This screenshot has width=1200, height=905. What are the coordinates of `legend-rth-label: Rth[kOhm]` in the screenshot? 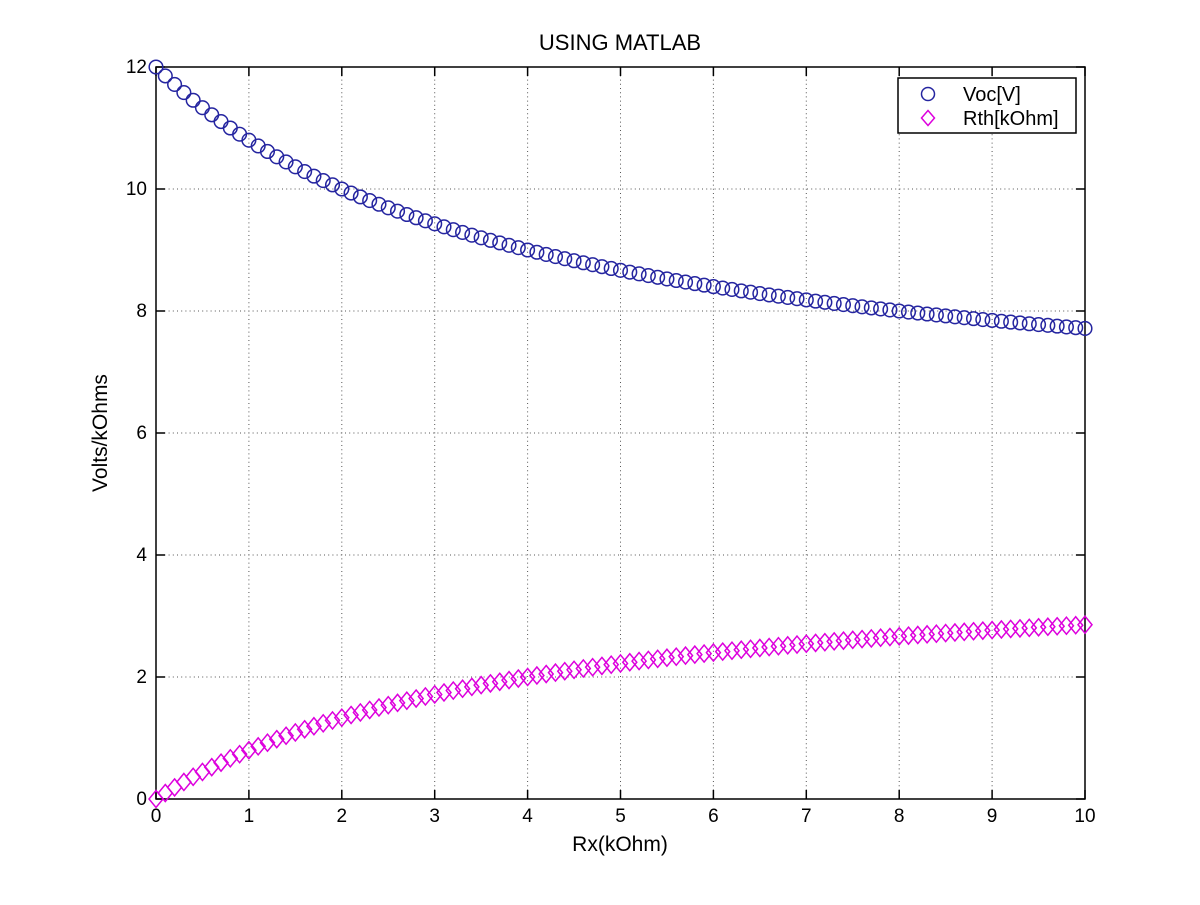 It's located at (1011, 119).